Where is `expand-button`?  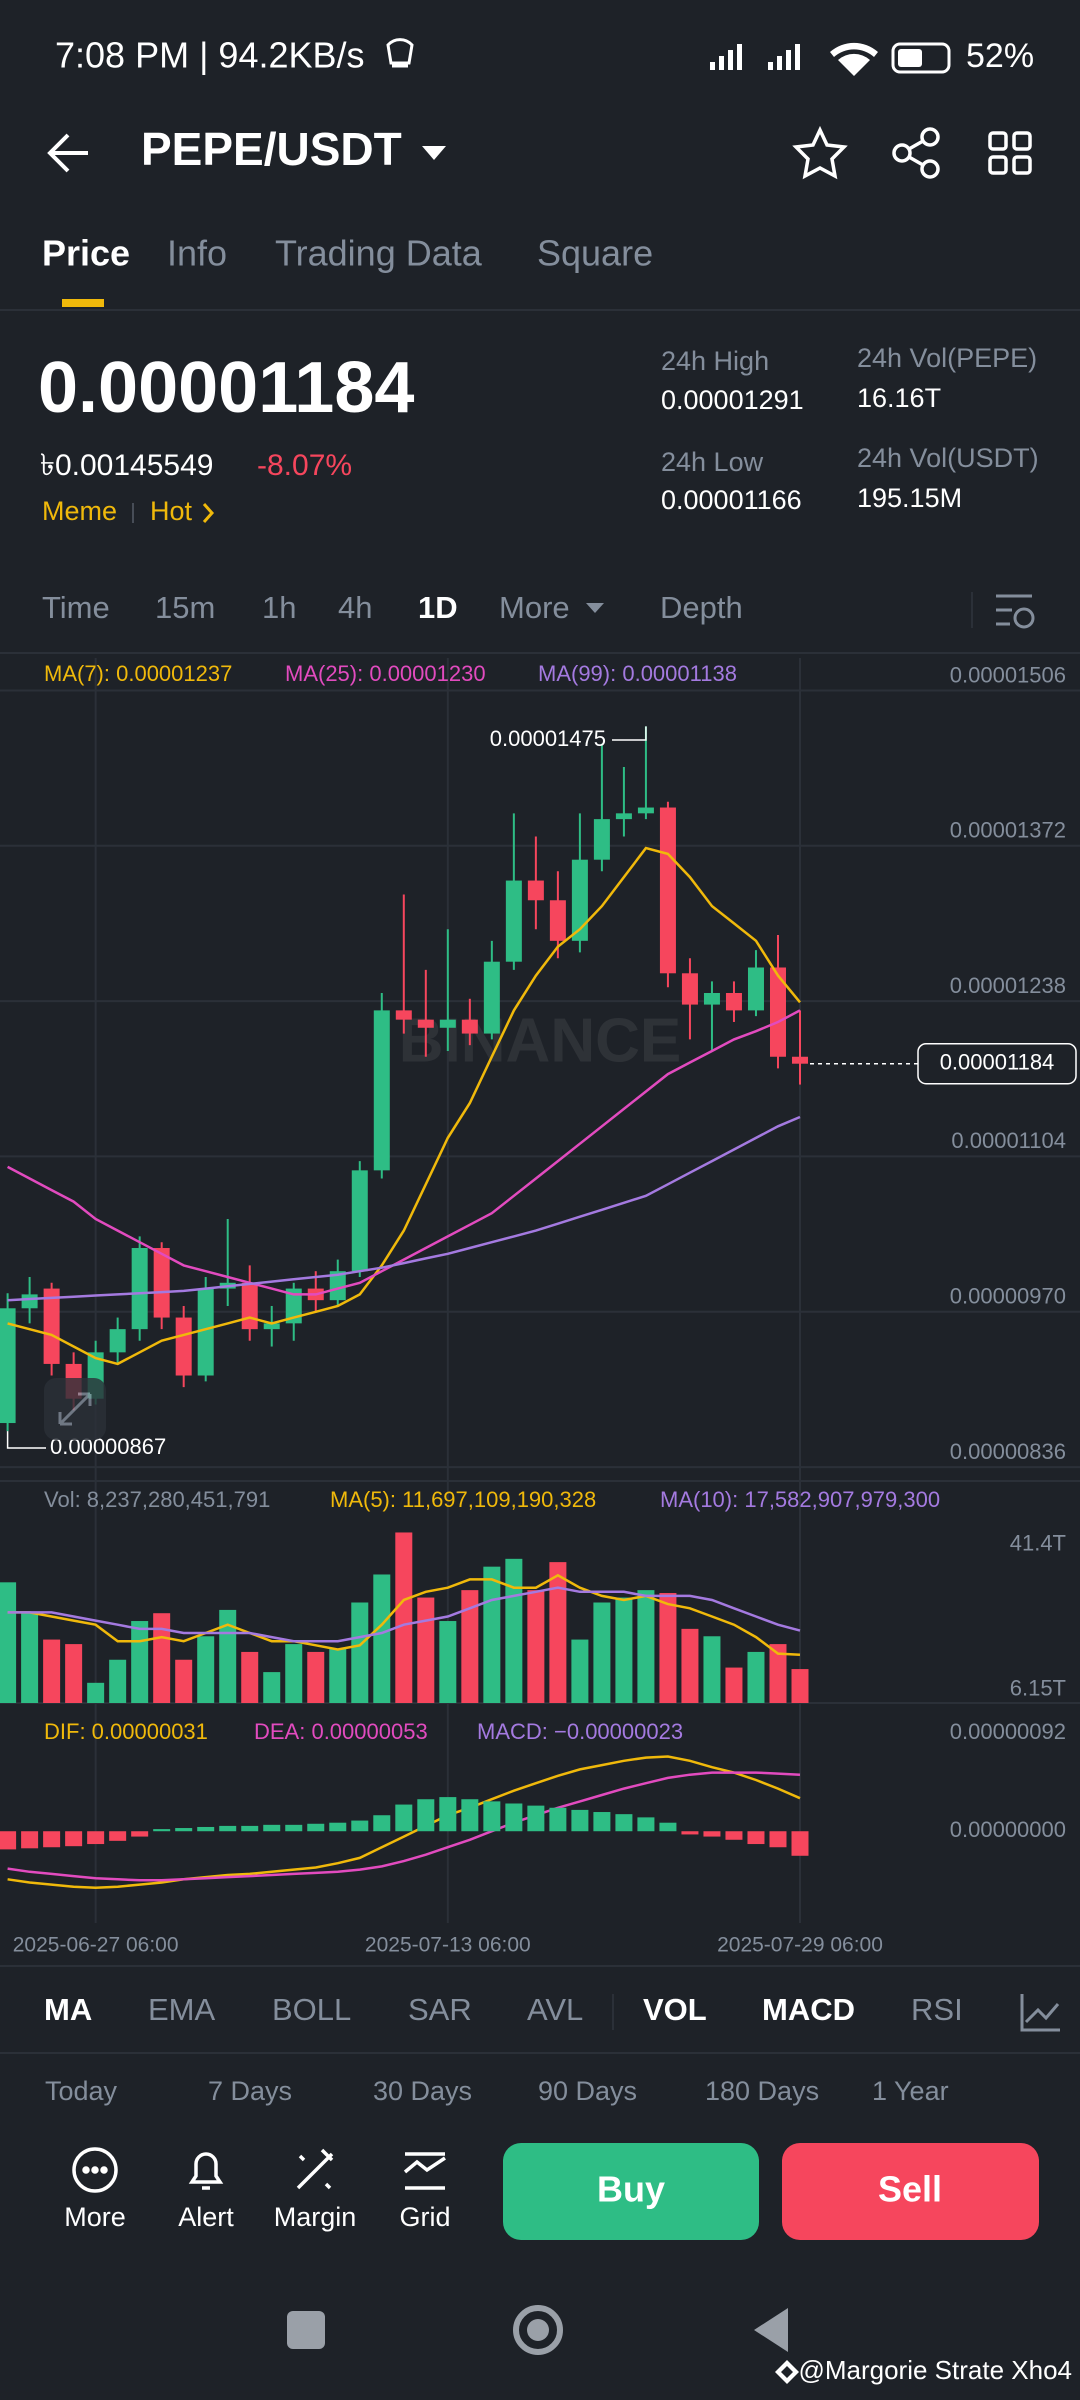
expand-button is located at coordinates (75, 1409).